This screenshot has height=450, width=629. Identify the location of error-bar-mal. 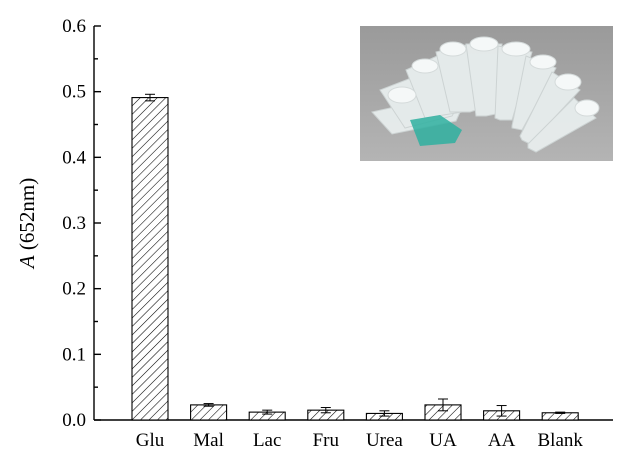
(208, 405).